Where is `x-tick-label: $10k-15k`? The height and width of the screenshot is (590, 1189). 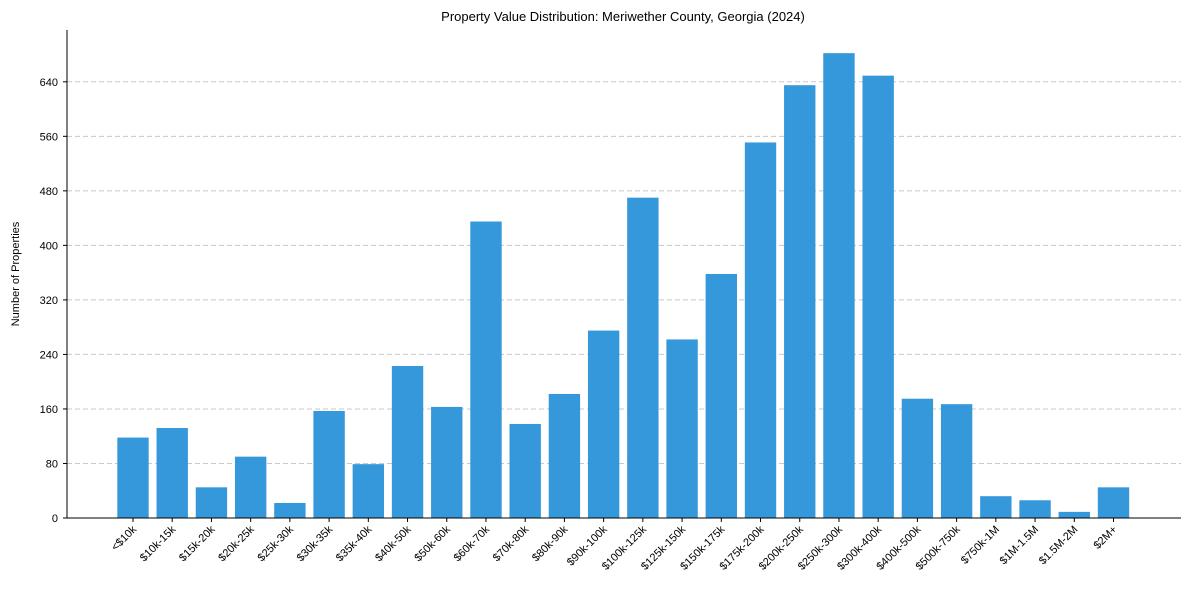
x-tick-label: $10k-15k is located at coordinates (158, 543).